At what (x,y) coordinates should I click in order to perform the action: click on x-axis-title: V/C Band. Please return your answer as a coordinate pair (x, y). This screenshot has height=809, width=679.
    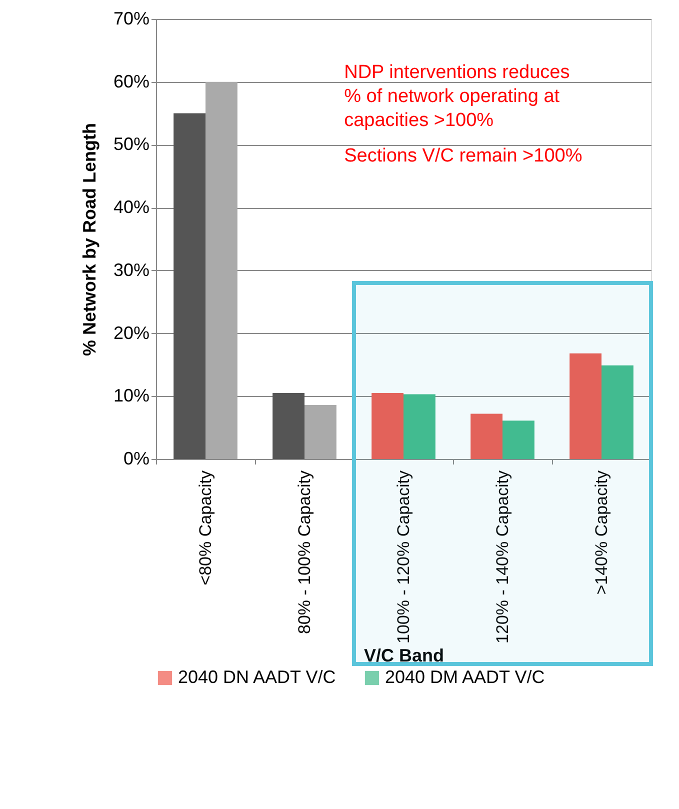
    Looking at the image, I should click on (404, 655).